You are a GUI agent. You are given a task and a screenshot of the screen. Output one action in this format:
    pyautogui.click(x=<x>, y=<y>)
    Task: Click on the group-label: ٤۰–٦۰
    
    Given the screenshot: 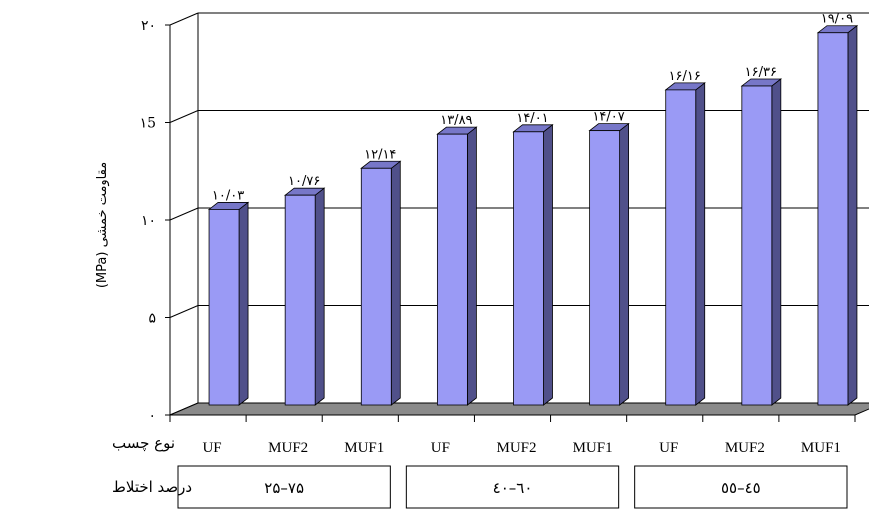 What is the action you would take?
    pyautogui.click(x=513, y=488)
    